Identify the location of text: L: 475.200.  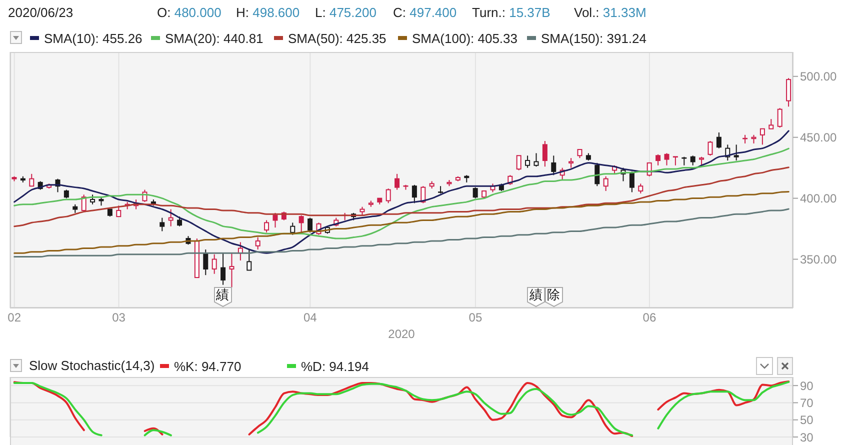
(345, 12).